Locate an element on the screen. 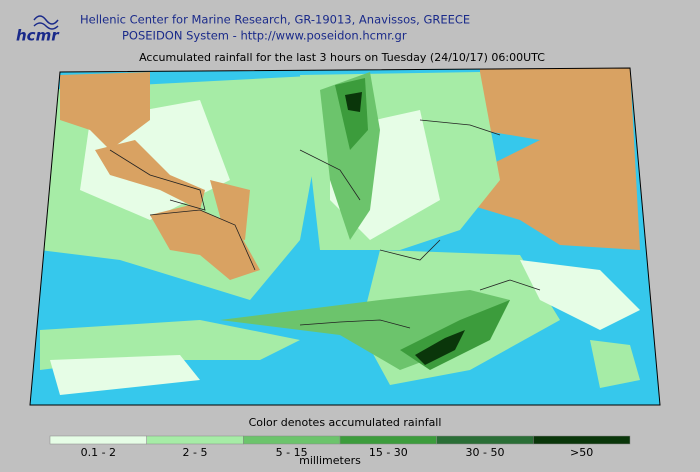  logo-text: hcmr is located at coordinates (38, 36).